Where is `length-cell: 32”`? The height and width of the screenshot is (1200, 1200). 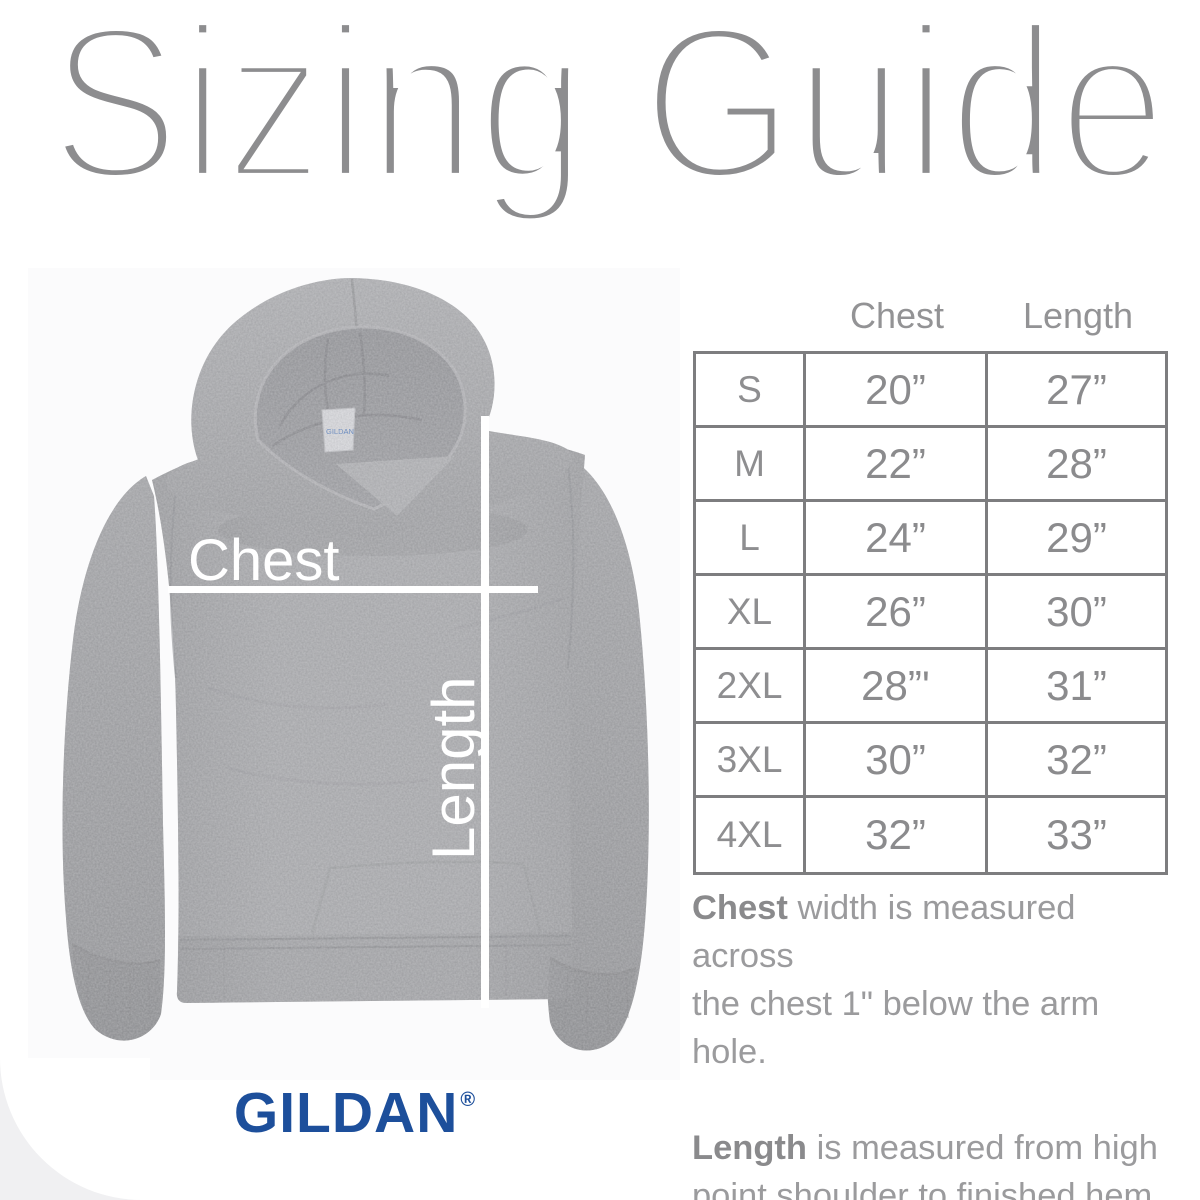
length-cell: 32” is located at coordinates (1076, 761).